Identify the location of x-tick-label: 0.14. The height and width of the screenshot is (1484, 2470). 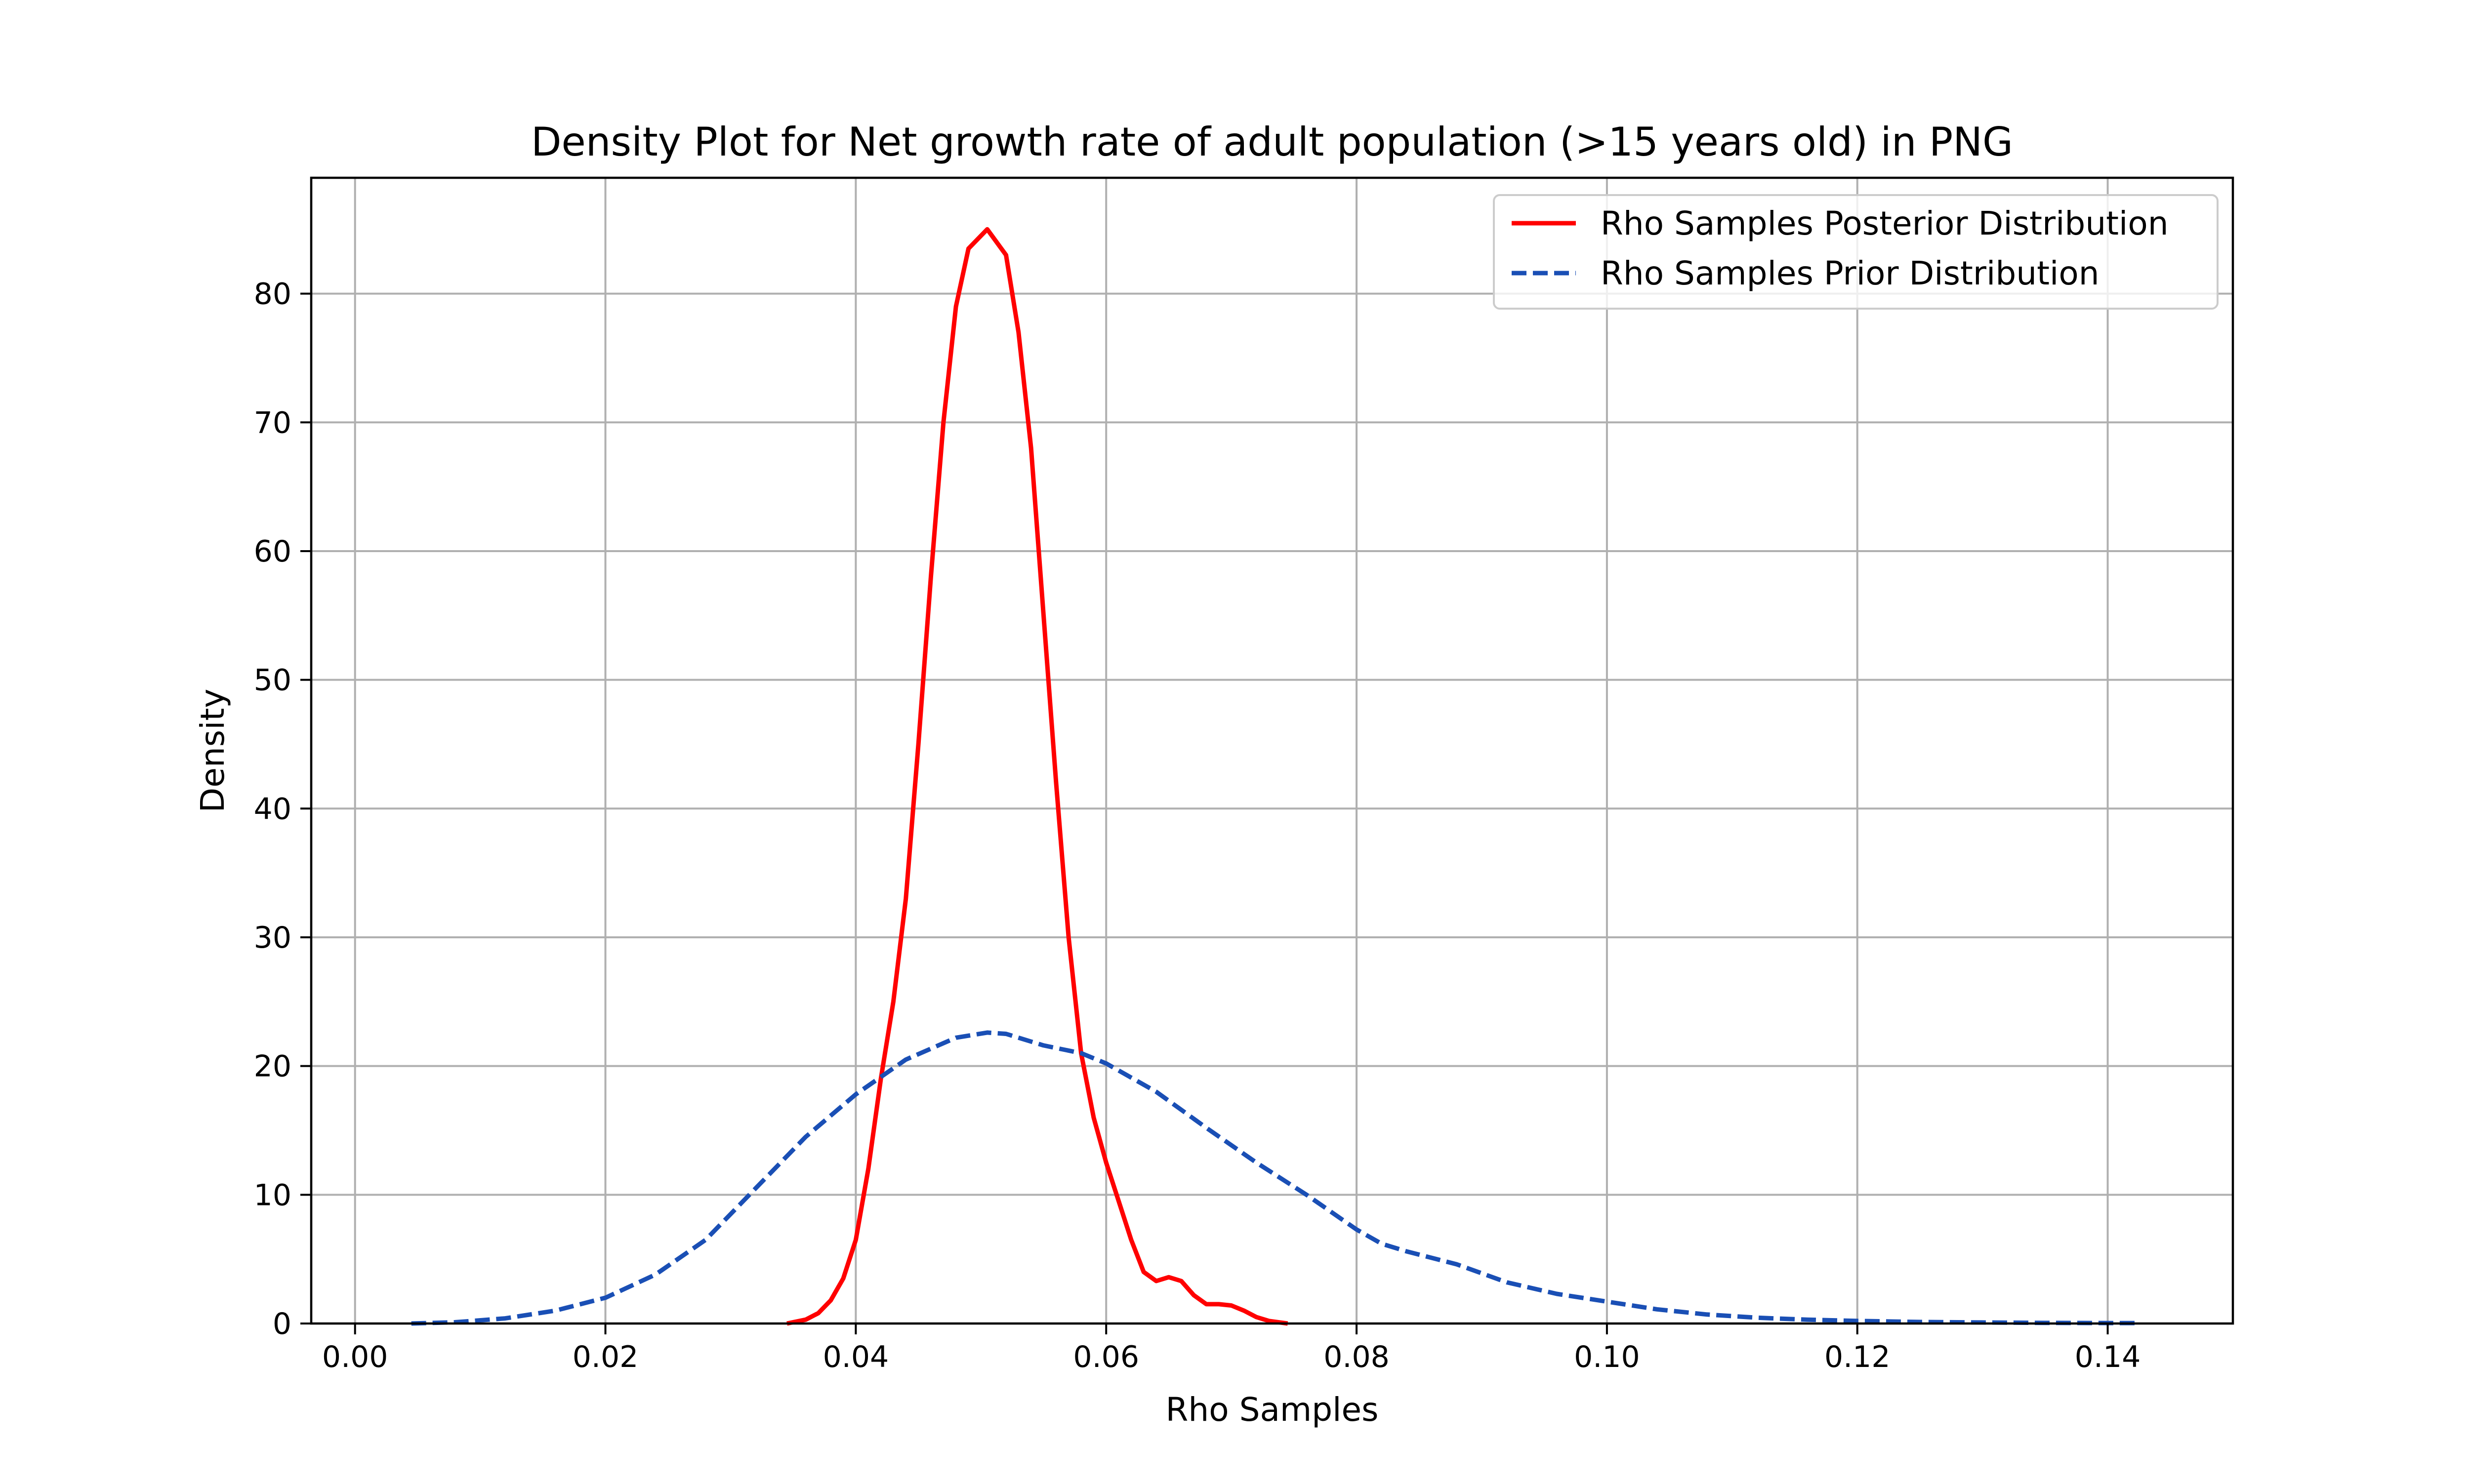
(2108, 1357).